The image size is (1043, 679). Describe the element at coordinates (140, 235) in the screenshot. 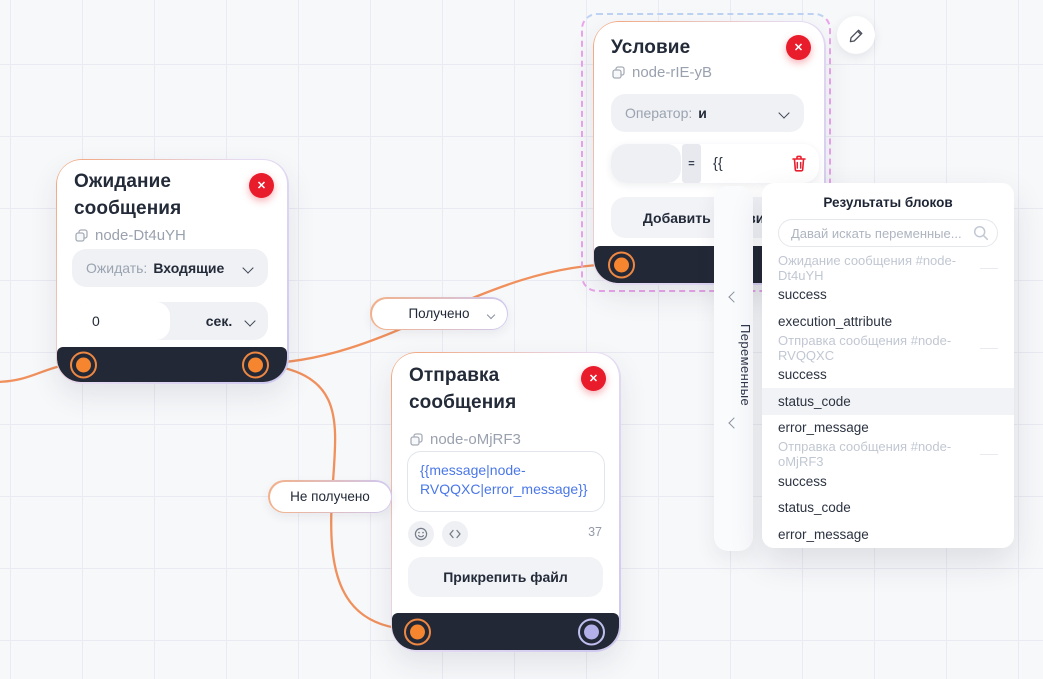

I see `node-id-text: node-Dt4uYH` at that location.